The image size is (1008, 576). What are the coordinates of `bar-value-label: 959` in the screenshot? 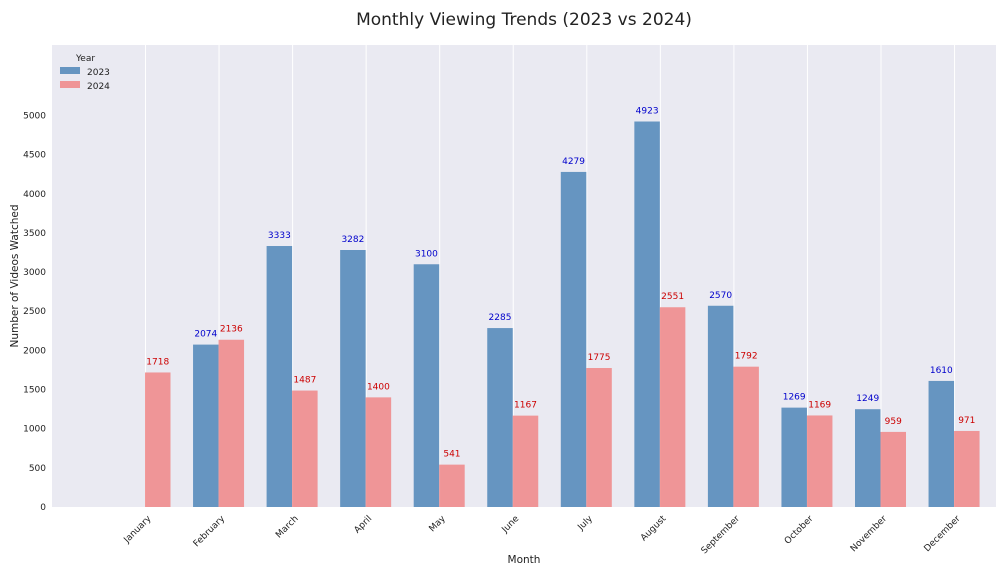 It's located at (893, 422).